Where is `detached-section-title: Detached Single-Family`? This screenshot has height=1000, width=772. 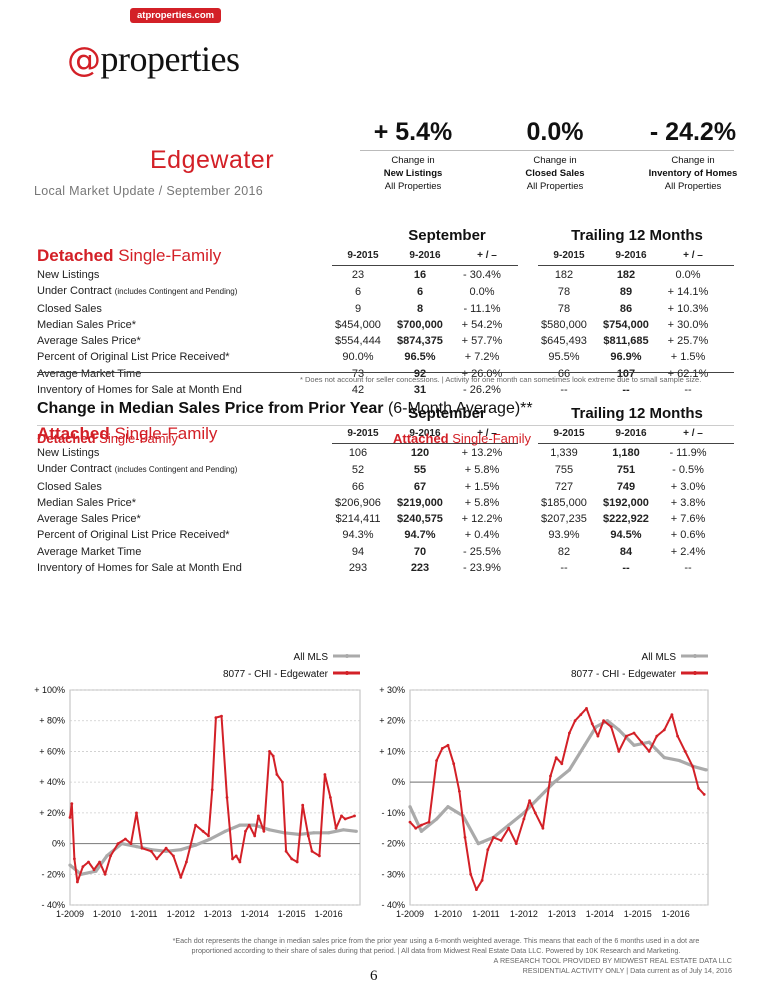 detached-section-title: Detached Single-Family is located at coordinates (129, 255).